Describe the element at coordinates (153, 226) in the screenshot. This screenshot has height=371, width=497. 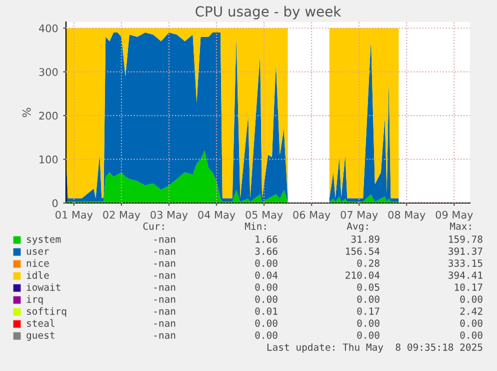
I see `text: Cur:` at that location.